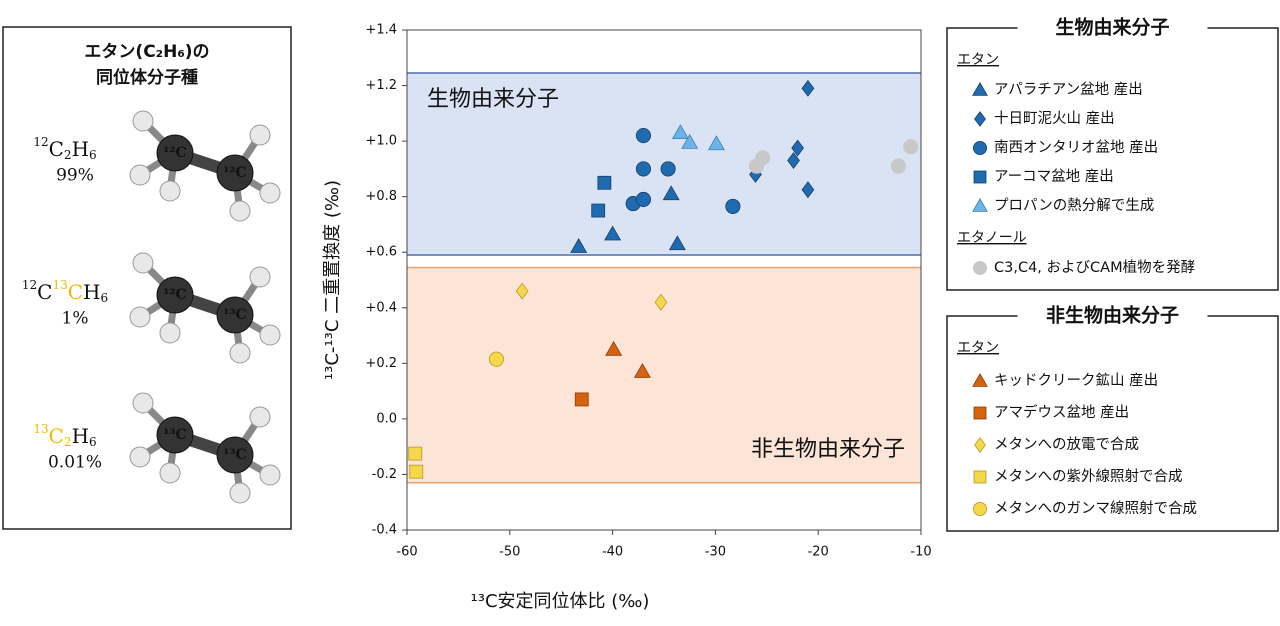 The height and width of the screenshot is (626, 1280). I want to click on legend-label: メタンへの放電で合成, so click(1066, 444).